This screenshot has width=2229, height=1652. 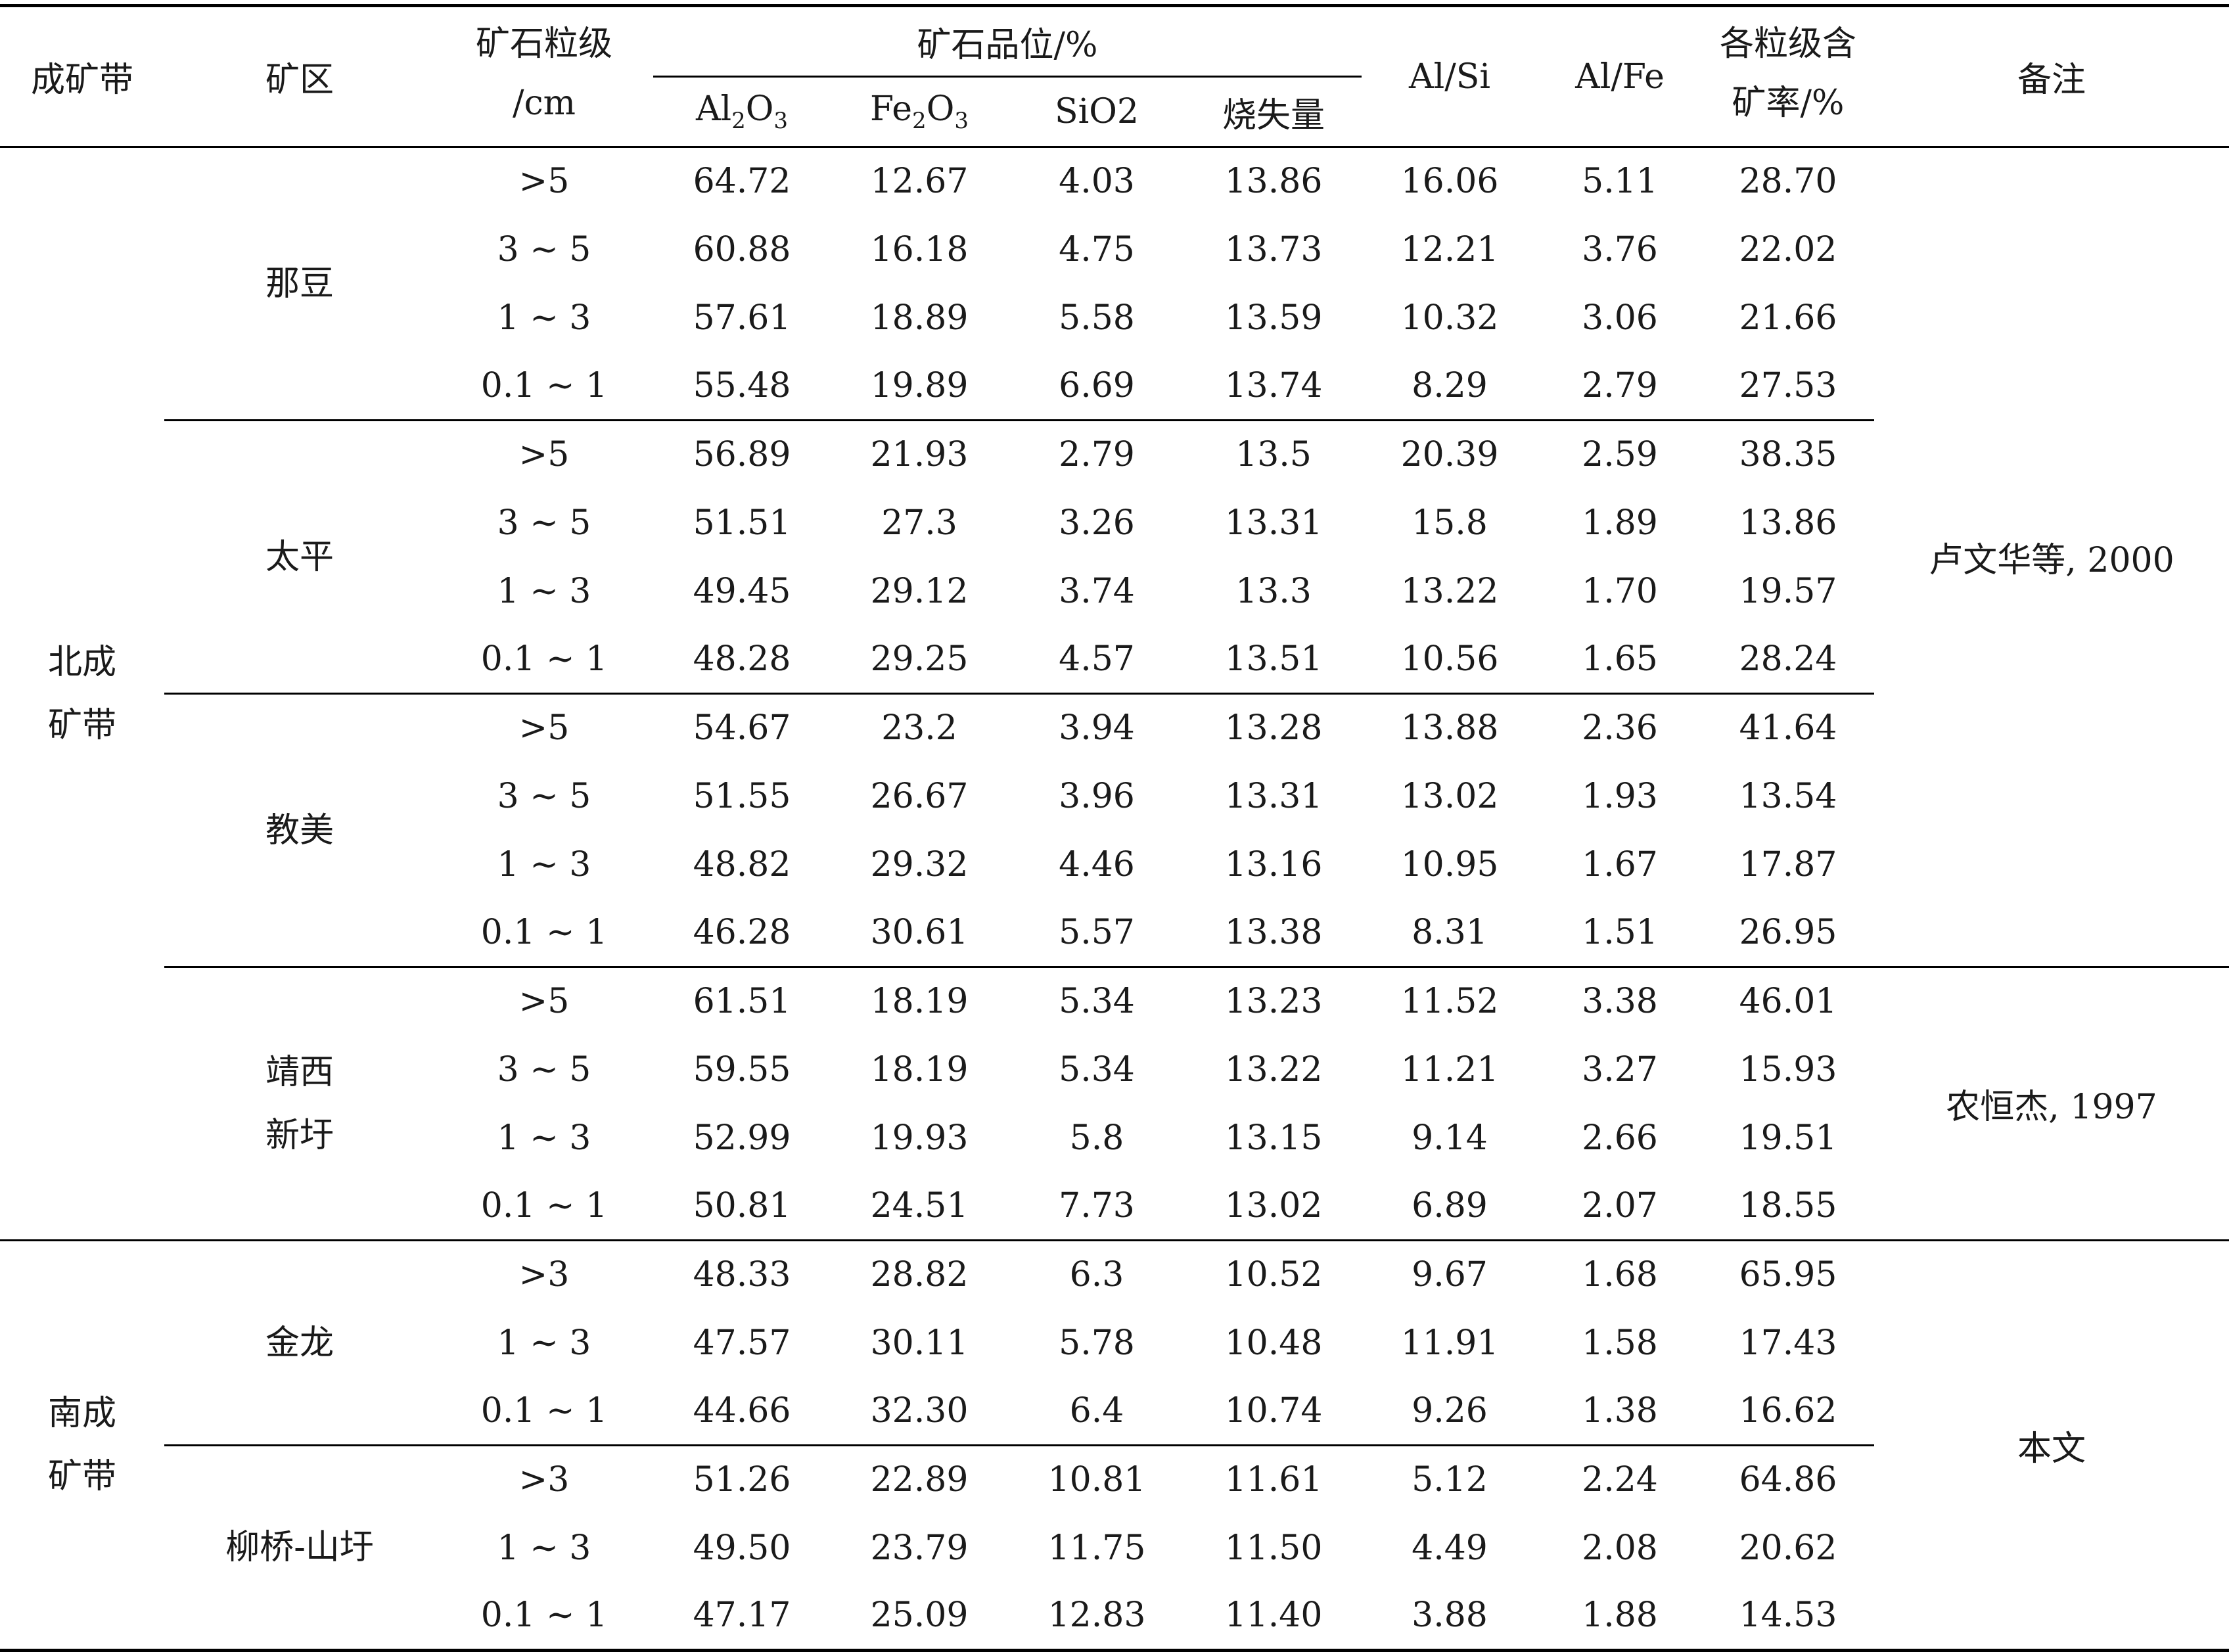 What do you see at coordinates (544, 76) in the screenshot?
I see `header-size: 矿石粒级 /cm` at bounding box center [544, 76].